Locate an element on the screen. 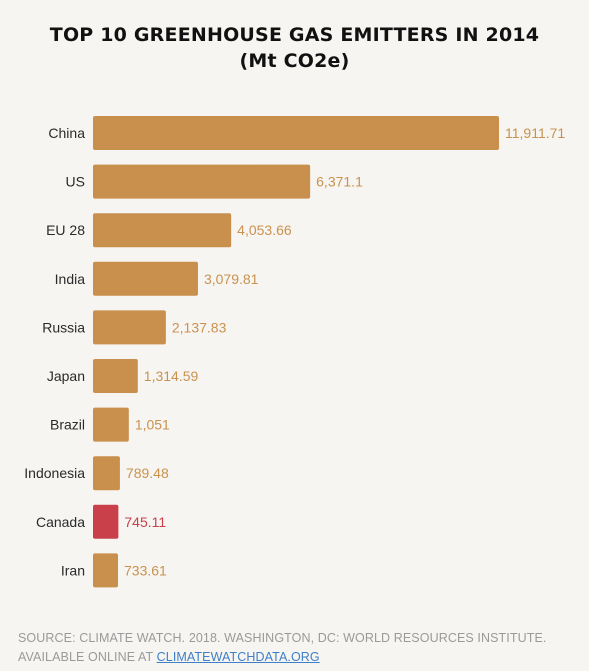 This screenshot has width=589, height=671. bar-indonesia is located at coordinates (106, 473).